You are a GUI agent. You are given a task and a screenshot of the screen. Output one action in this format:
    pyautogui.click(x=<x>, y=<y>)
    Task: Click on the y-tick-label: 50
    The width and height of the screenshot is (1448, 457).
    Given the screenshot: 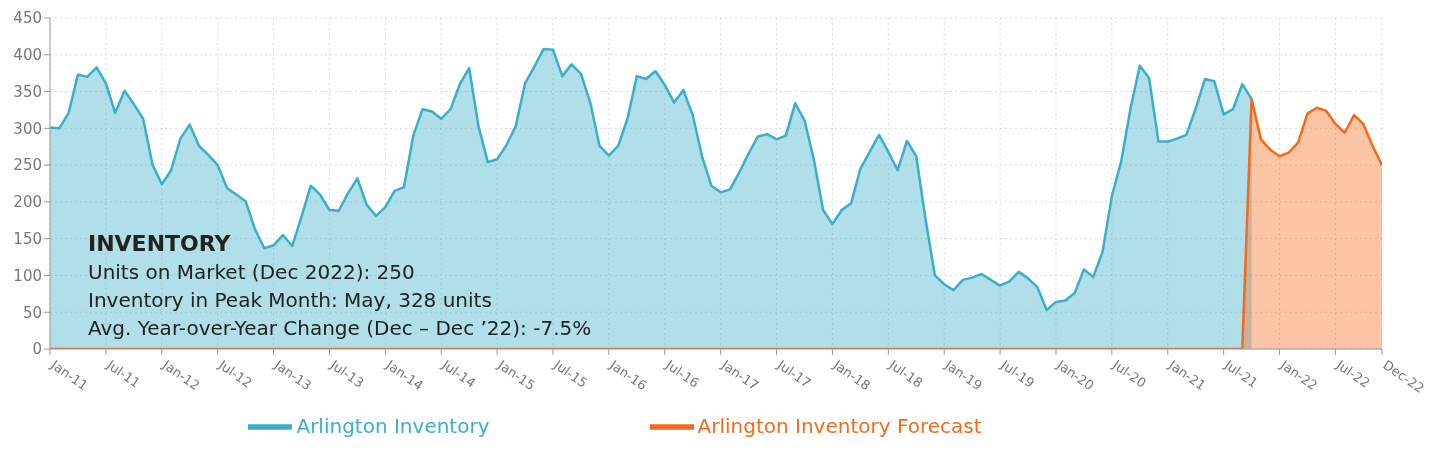 What is the action you would take?
    pyautogui.click(x=32, y=312)
    